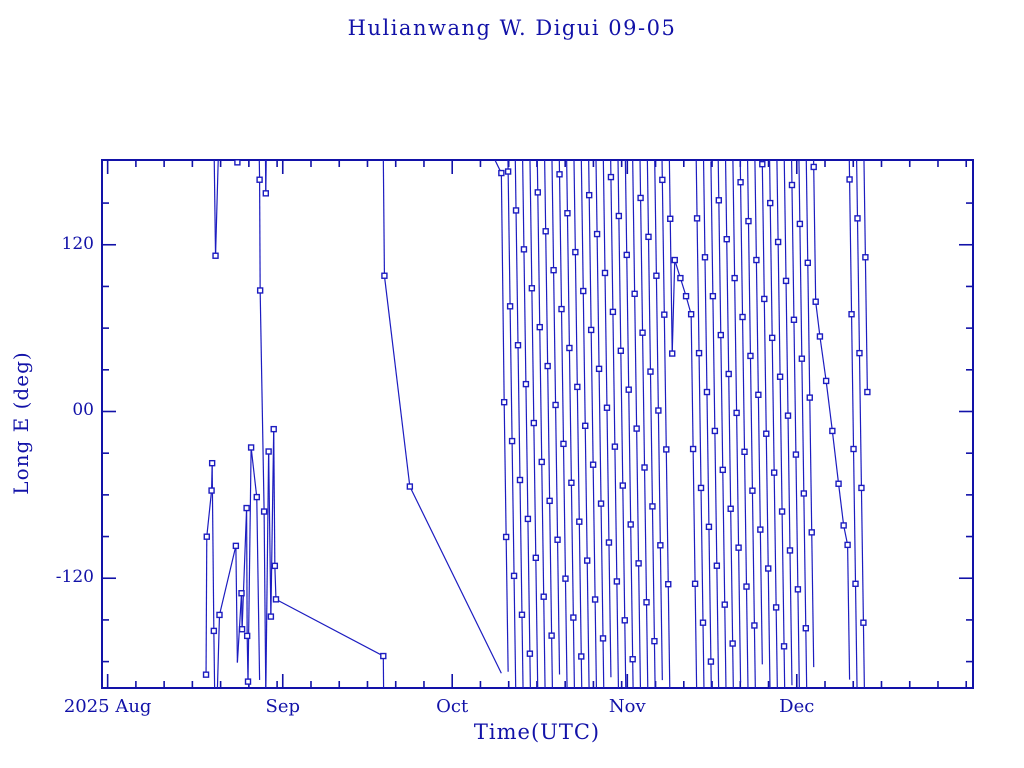 The width and height of the screenshot is (1024, 768). Describe the element at coordinates (83, 410) in the screenshot. I see `y-tick-label: 00` at that location.